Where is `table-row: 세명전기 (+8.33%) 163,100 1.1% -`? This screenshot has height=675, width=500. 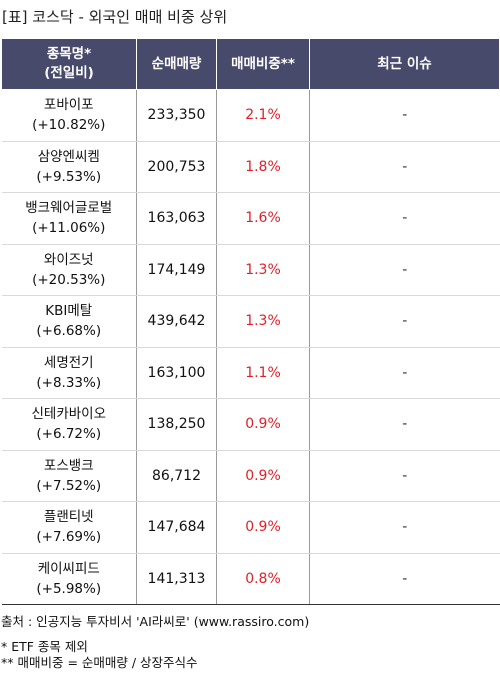
table-row: 세명전기 (+8.33%) 163,100 1.1% - is located at coordinates (250, 372).